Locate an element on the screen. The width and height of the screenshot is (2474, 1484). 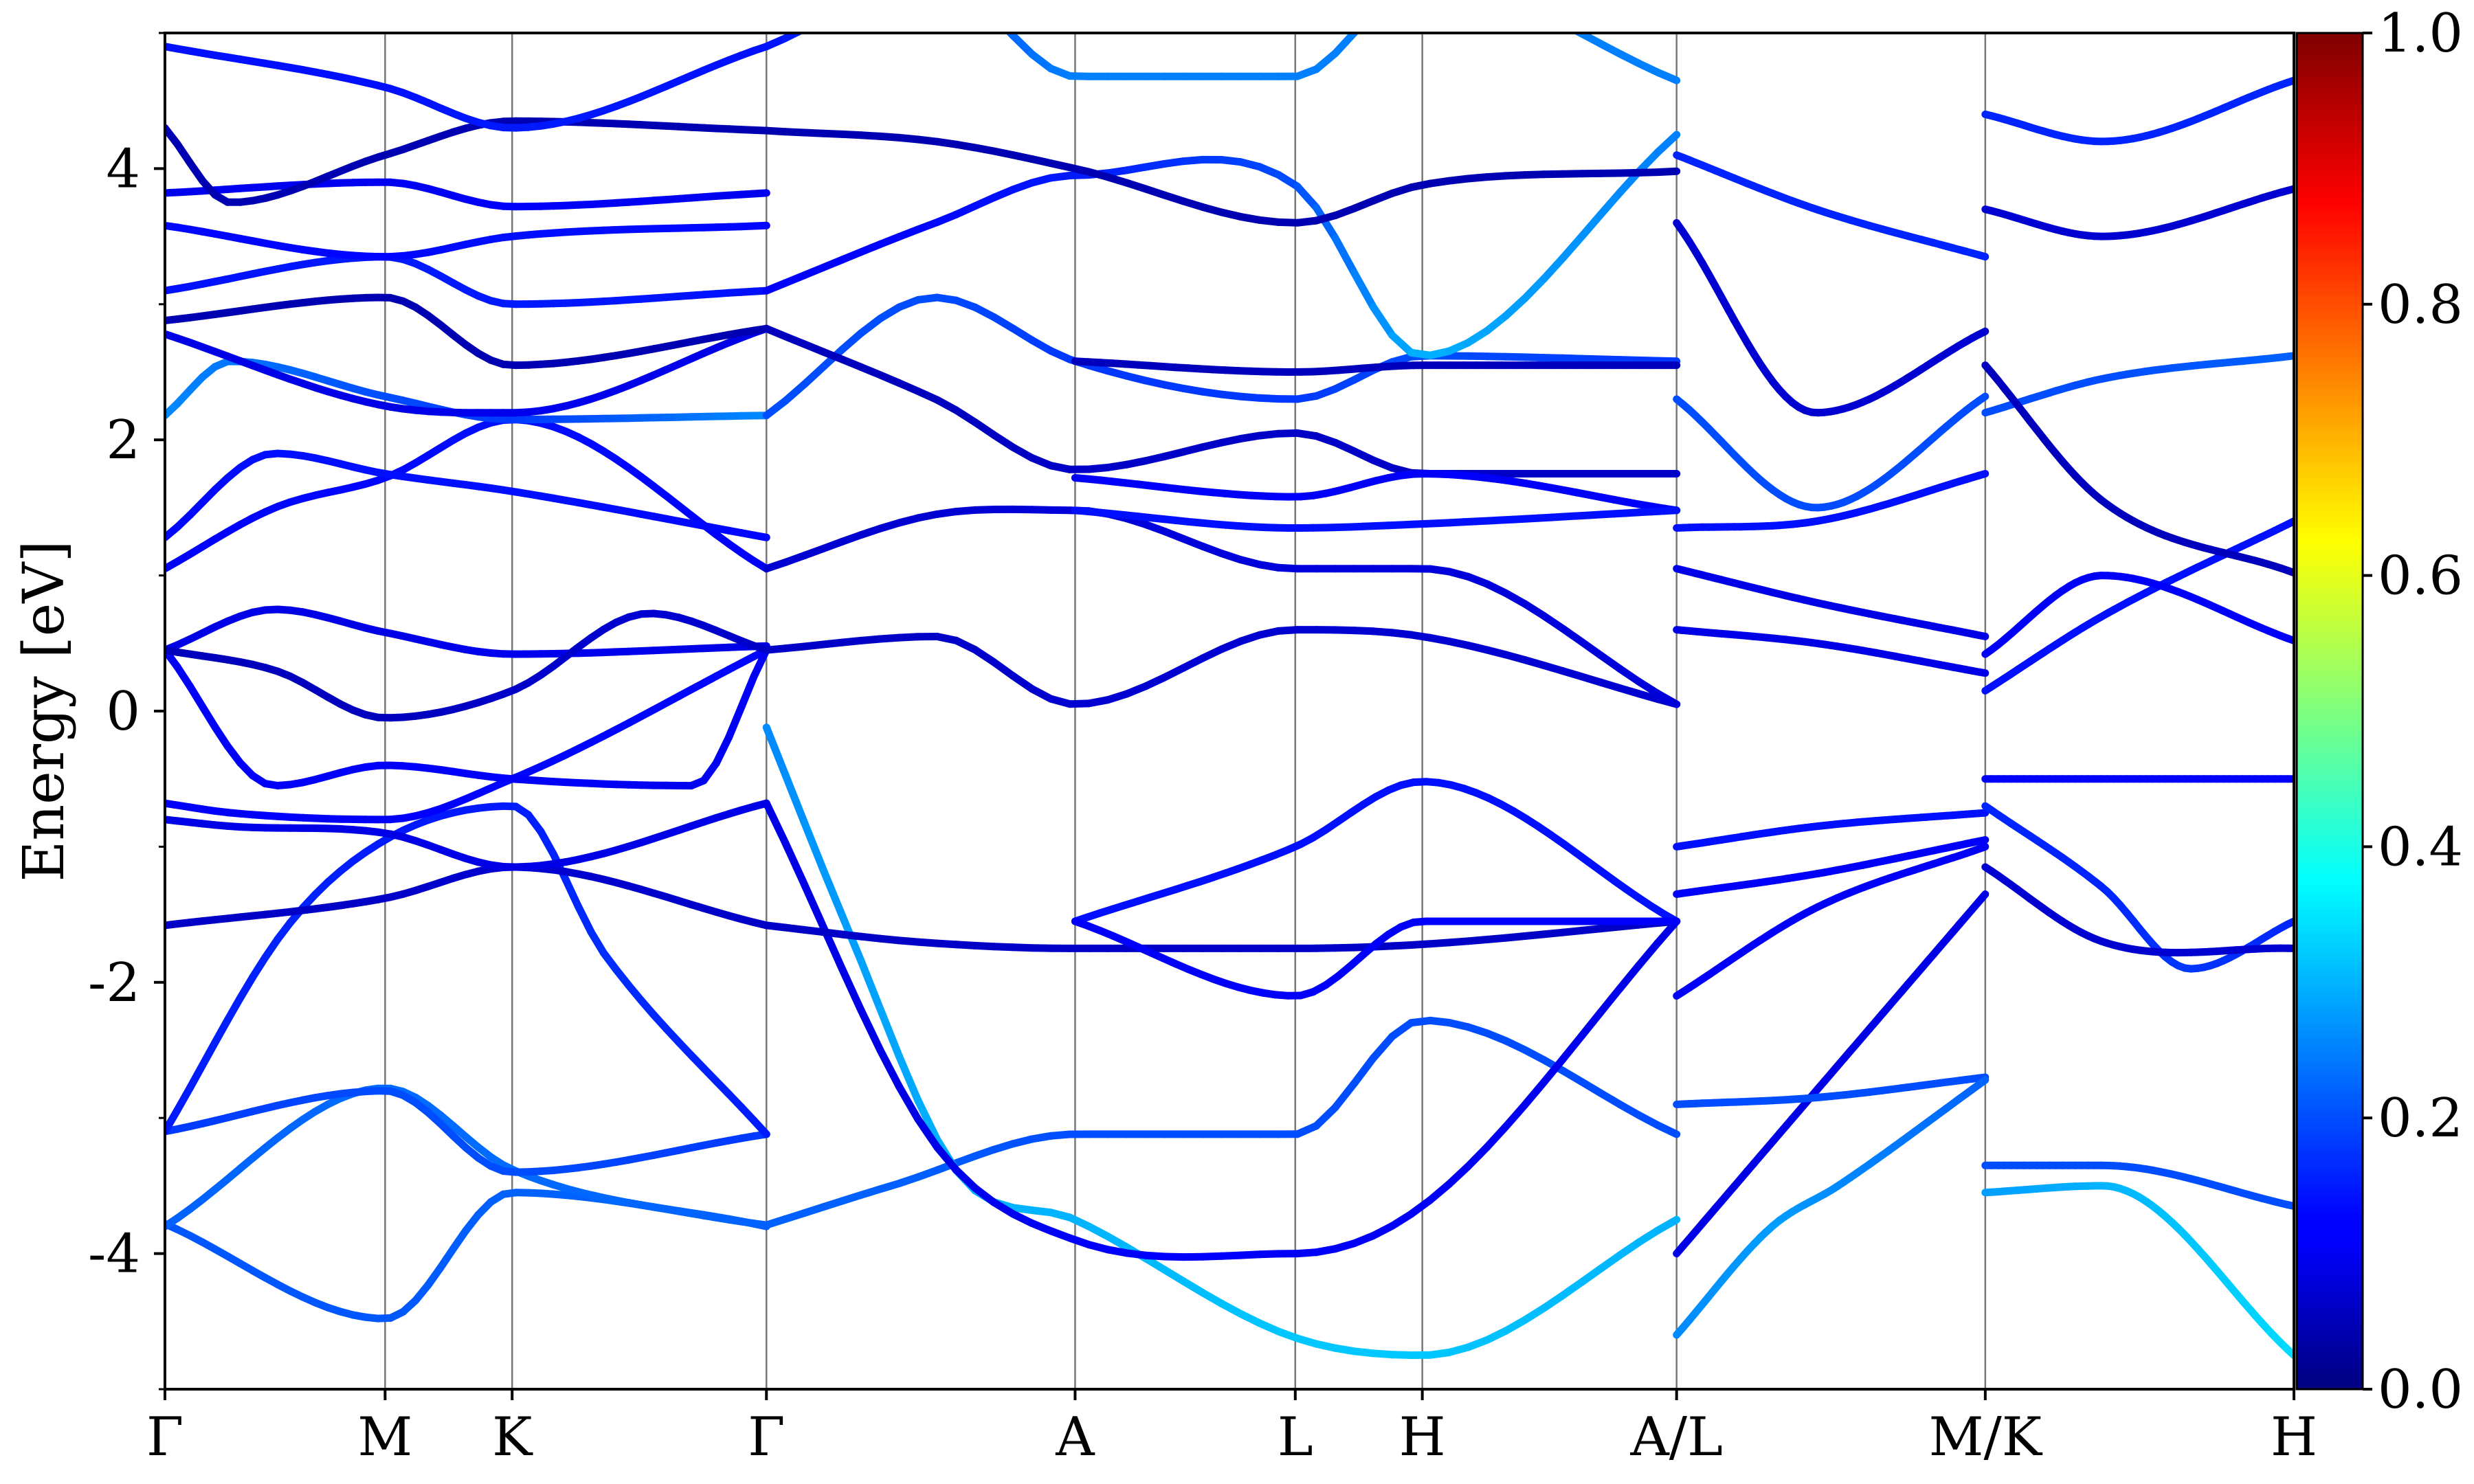
colorbar is located at coordinates (2329, 711).